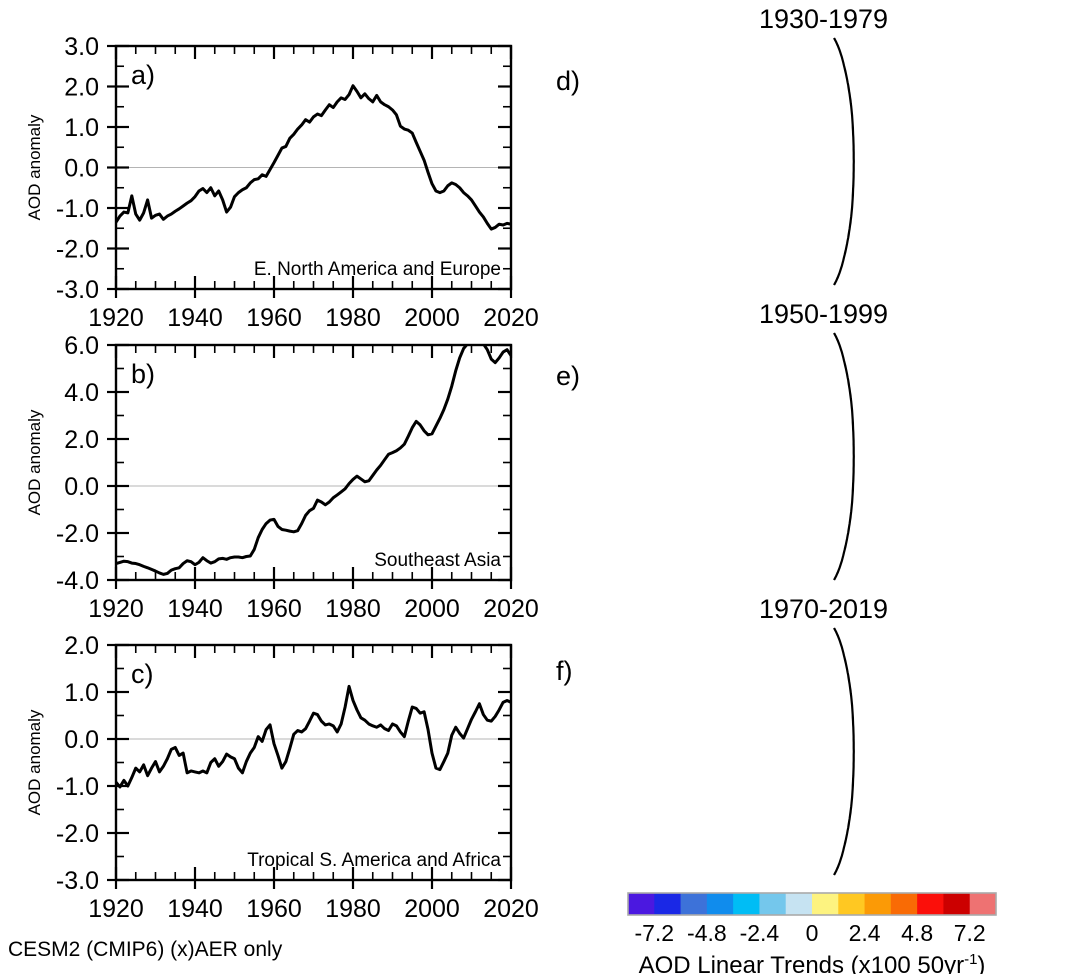 The image size is (1080, 974). I want to click on figure-caption: CESM2 (CMIP6) (x)AER only, so click(145, 950).